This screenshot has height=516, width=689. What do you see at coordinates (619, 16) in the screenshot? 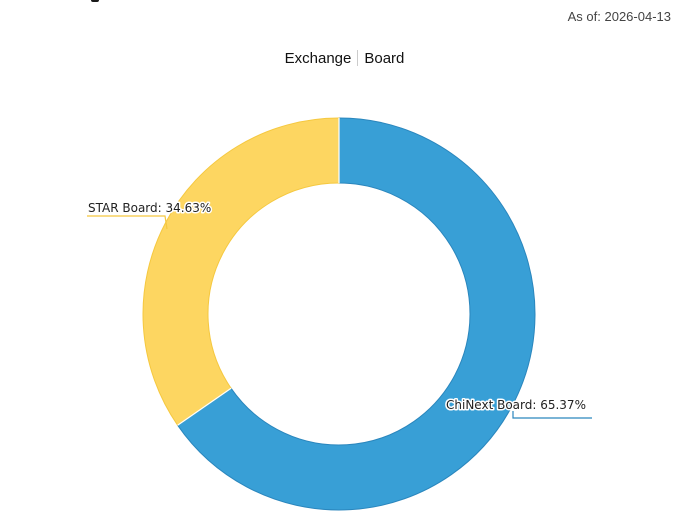
I see `as-of-date: As of: 2026-04-13` at bounding box center [619, 16].